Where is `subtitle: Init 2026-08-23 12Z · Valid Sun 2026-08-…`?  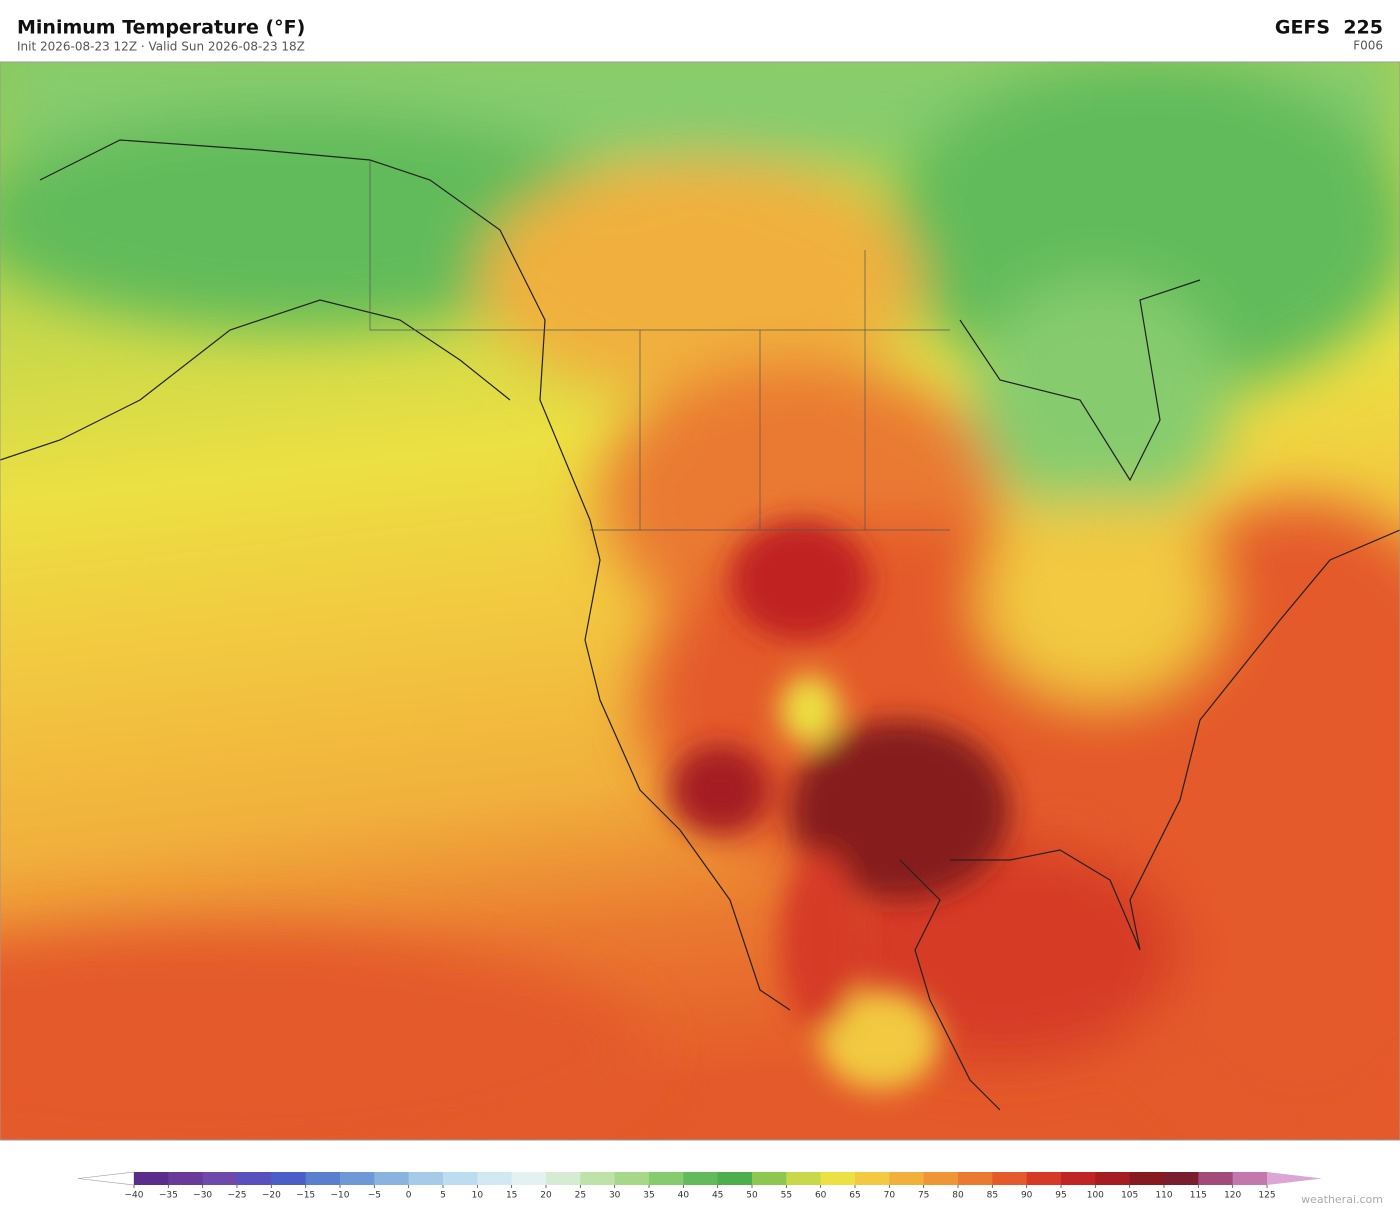
subtitle: Init 2026-08-23 12Z · Valid Sun 2026-08-… is located at coordinates (161, 47).